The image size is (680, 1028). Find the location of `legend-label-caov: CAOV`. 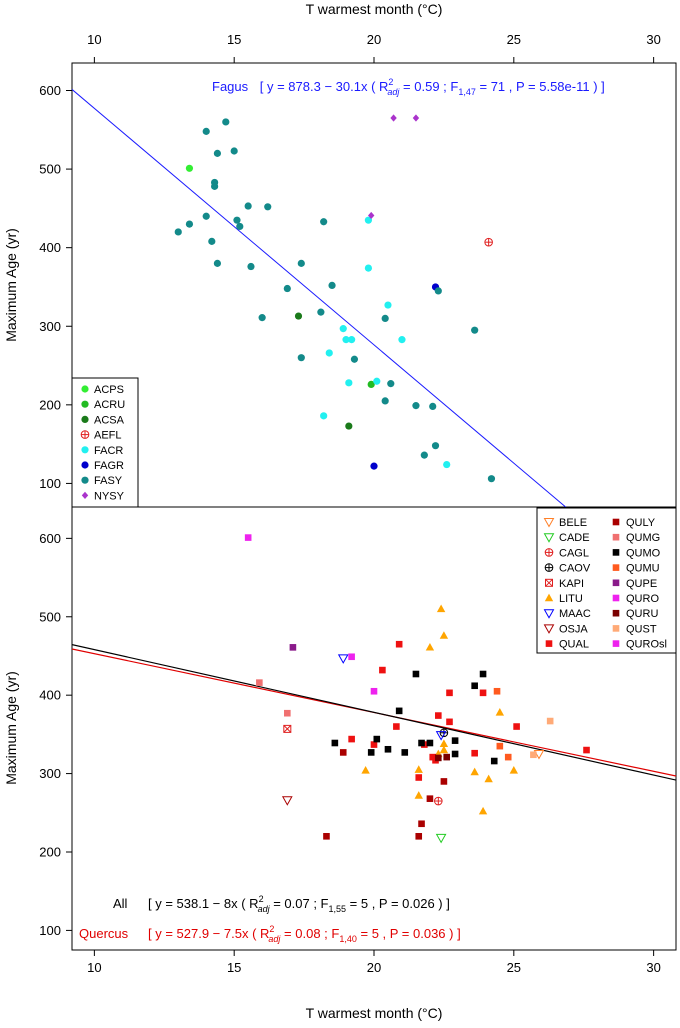

legend-label-caov: CAOV is located at coordinates (575, 569).